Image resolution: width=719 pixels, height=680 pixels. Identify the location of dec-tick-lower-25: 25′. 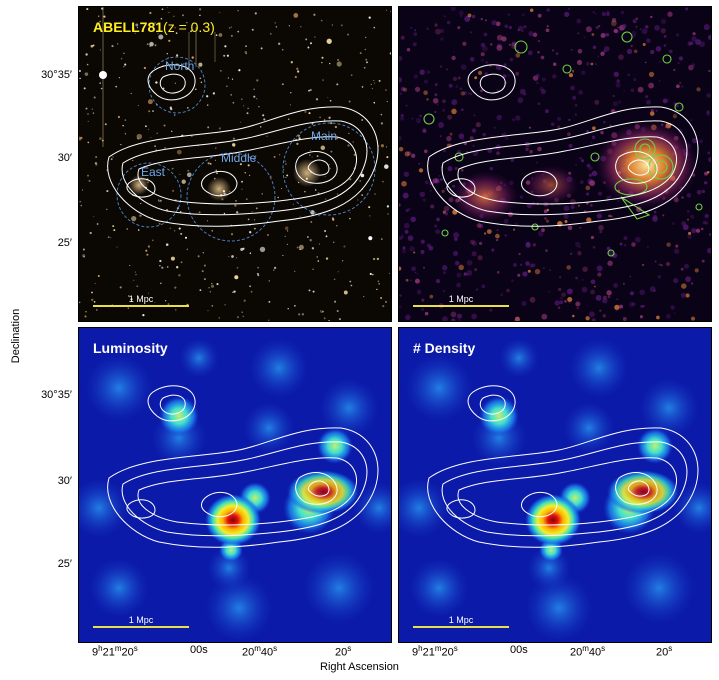
(64, 564).